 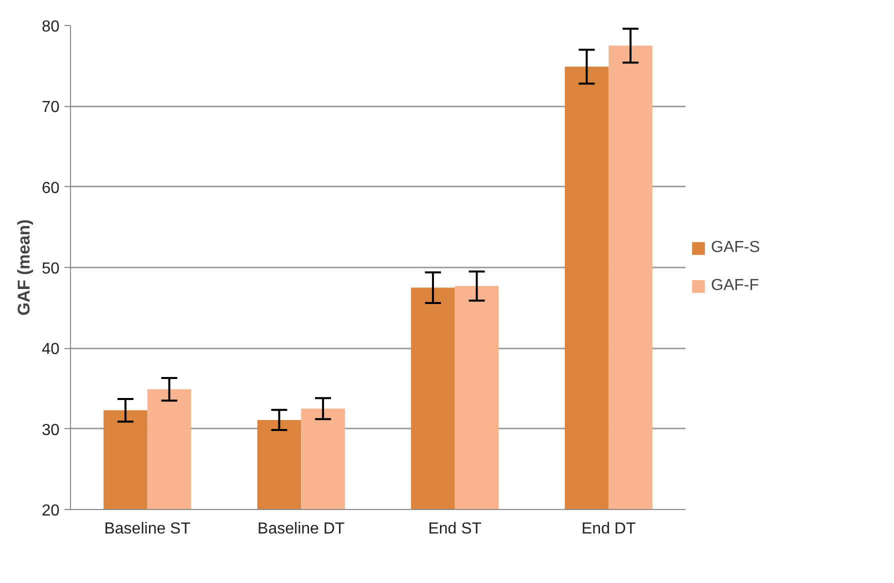 What do you see at coordinates (455, 529) in the screenshot?
I see `x-tick-label: End ST` at bounding box center [455, 529].